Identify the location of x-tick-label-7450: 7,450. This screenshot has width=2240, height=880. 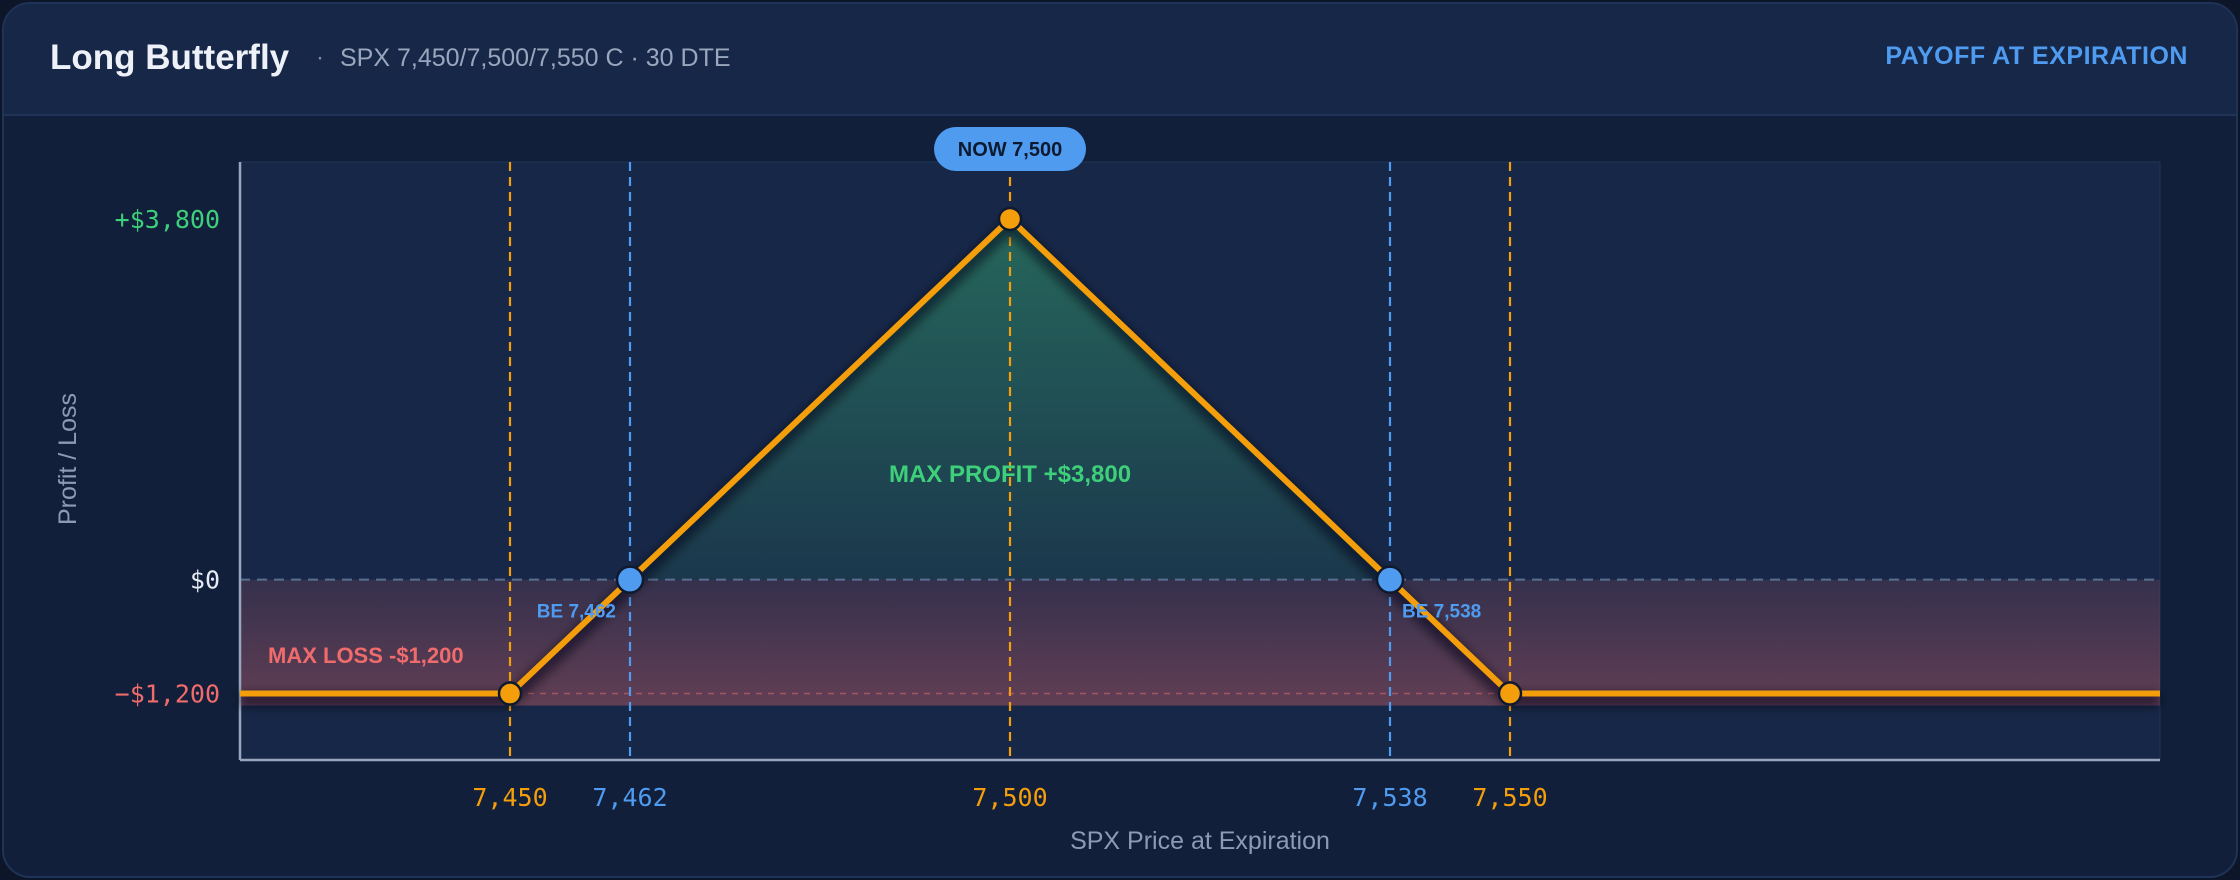
(509, 797).